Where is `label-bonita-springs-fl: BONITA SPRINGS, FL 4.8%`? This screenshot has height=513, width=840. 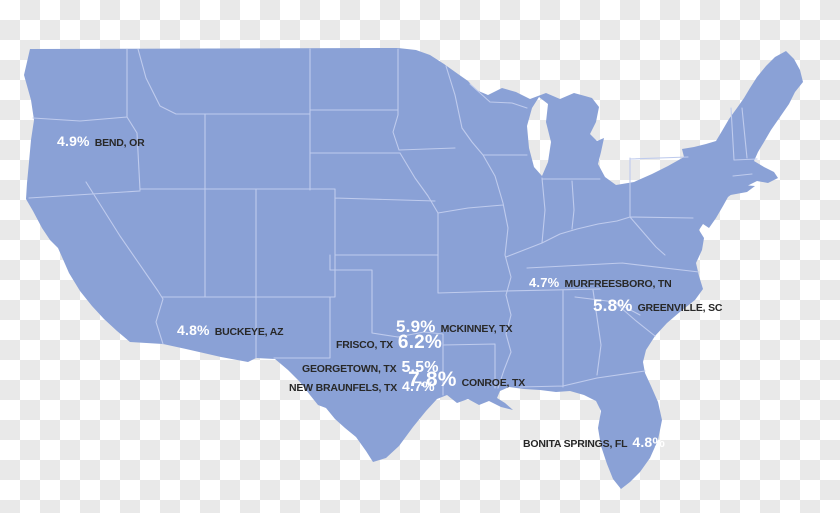
label-bonita-springs-fl: BONITA SPRINGS, FL 4.8% is located at coordinates (594, 442).